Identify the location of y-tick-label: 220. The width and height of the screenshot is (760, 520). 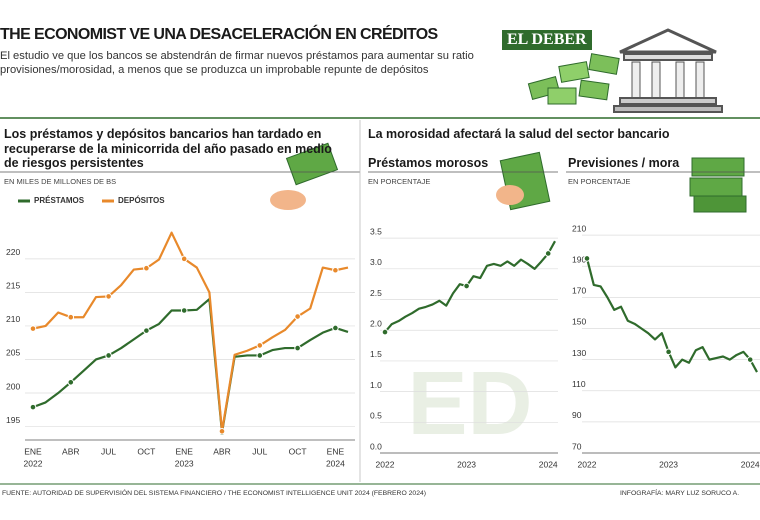
(13, 252).